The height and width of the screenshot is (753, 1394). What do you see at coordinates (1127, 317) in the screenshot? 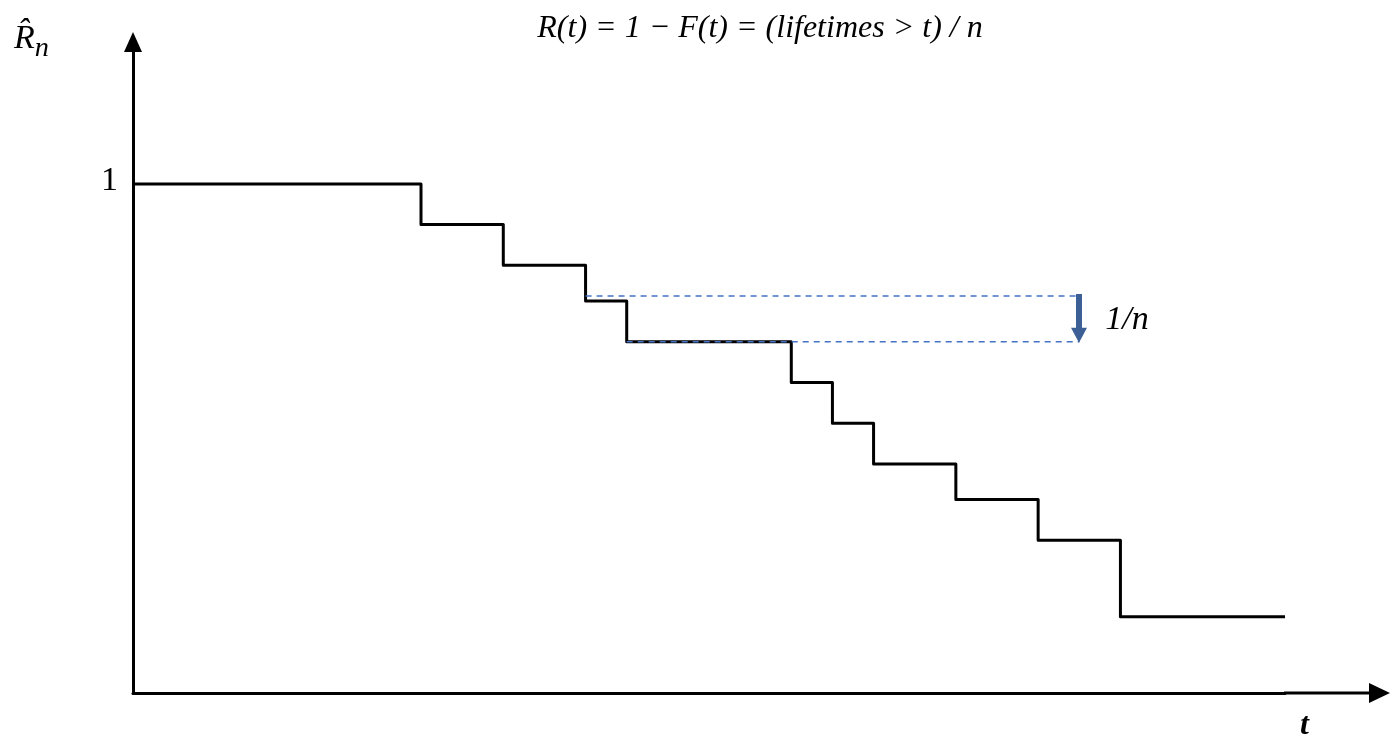
I see `annotation: 1/n` at bounding box center [1127, 317].